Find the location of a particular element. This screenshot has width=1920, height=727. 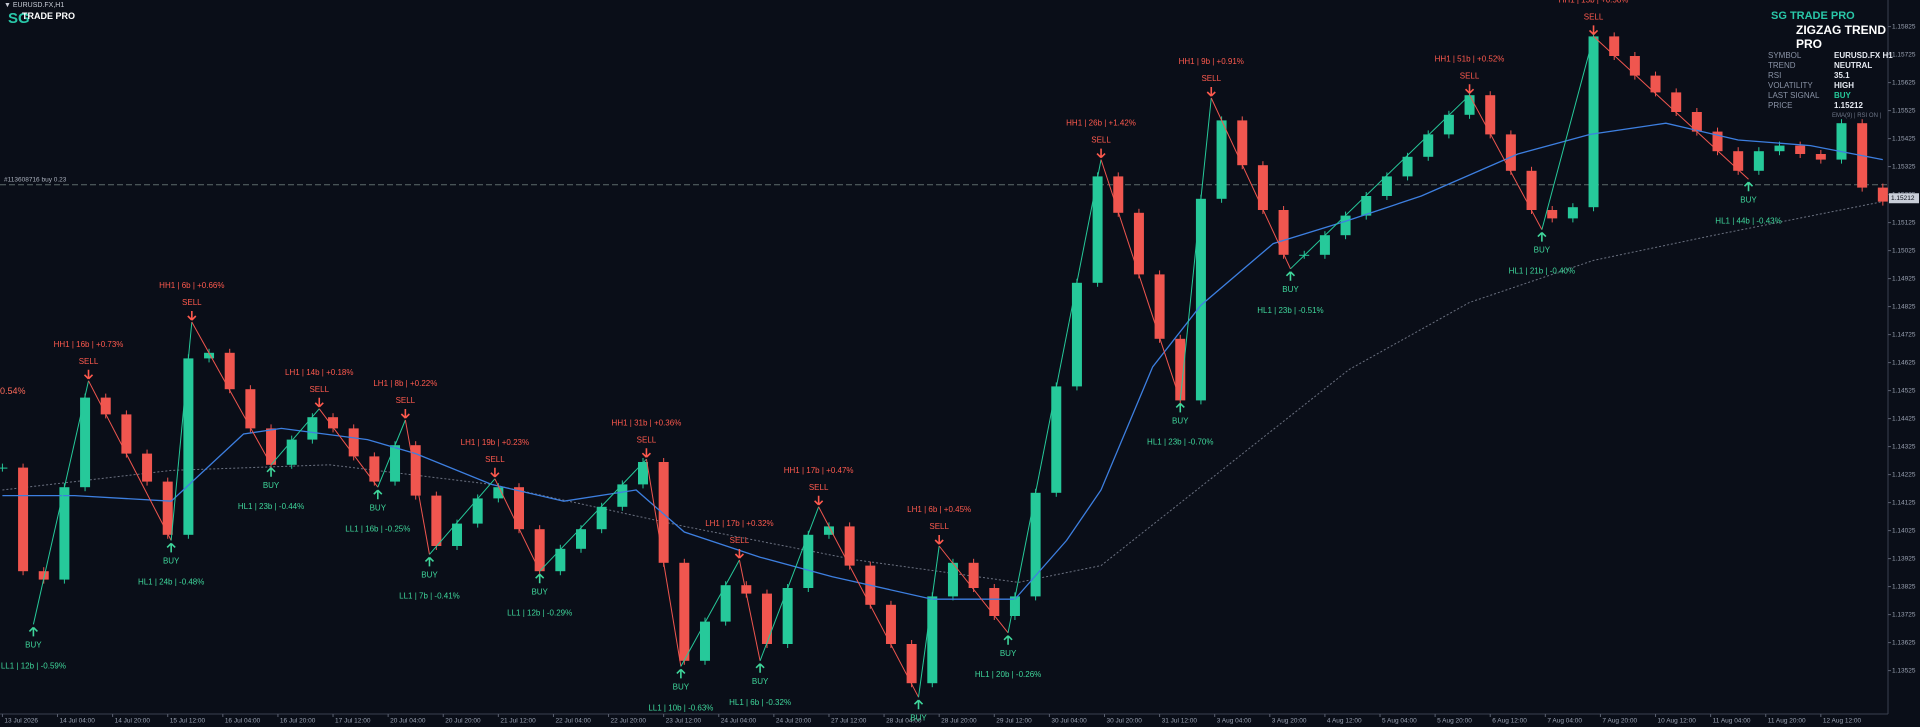

y-tick-label: 1.13525 is located at coordinates (1904, 670).